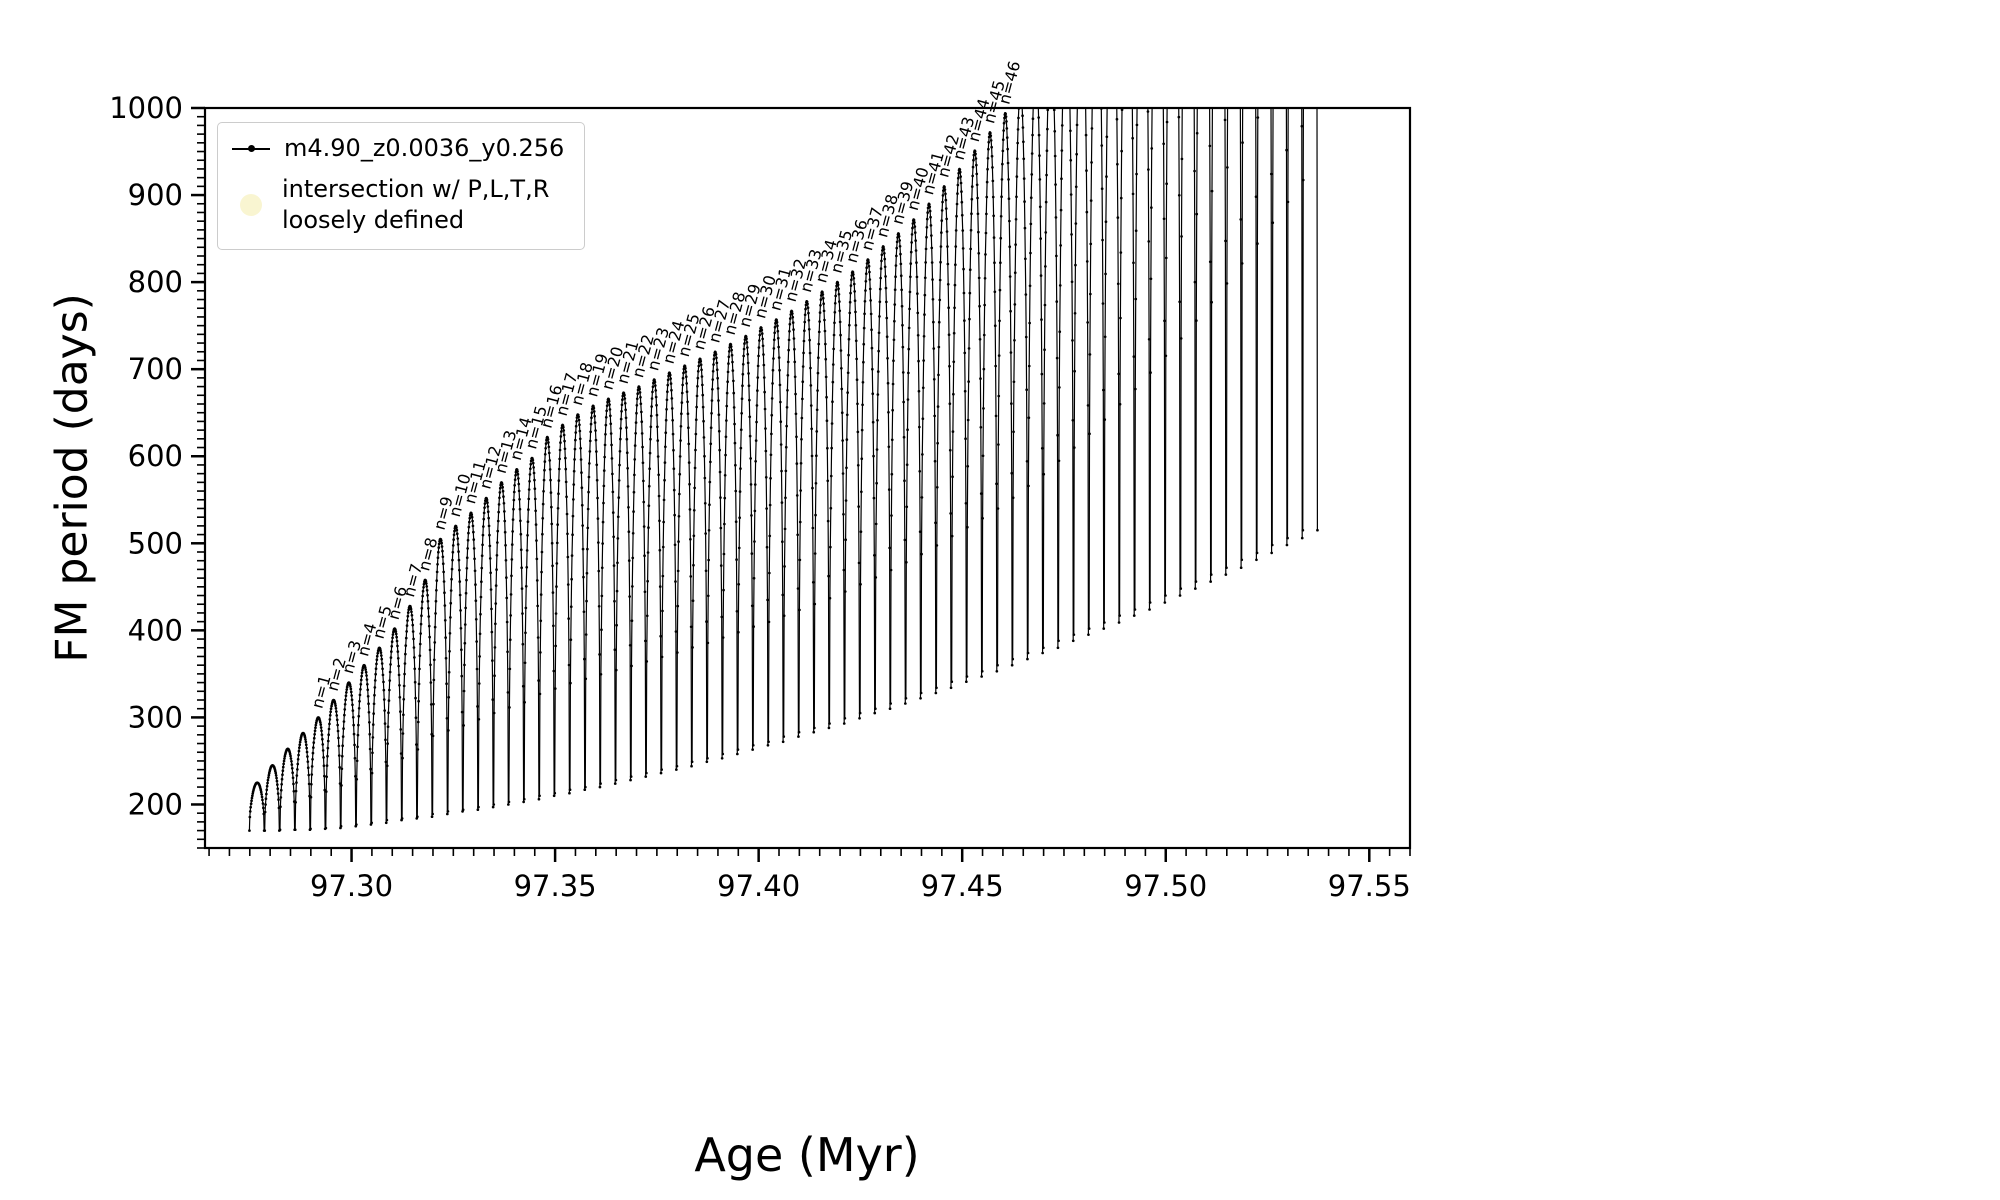  What do you see at coordinates (1165, 886) in the screenshot?
I see `x-tick-label: 97.50` at bounding box center [1165, 886].